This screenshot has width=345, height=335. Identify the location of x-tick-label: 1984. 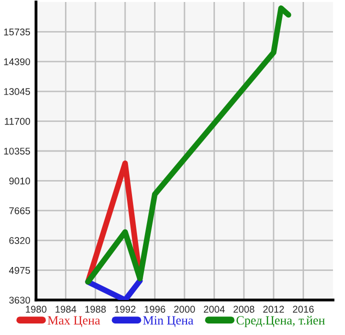
(66, 309).